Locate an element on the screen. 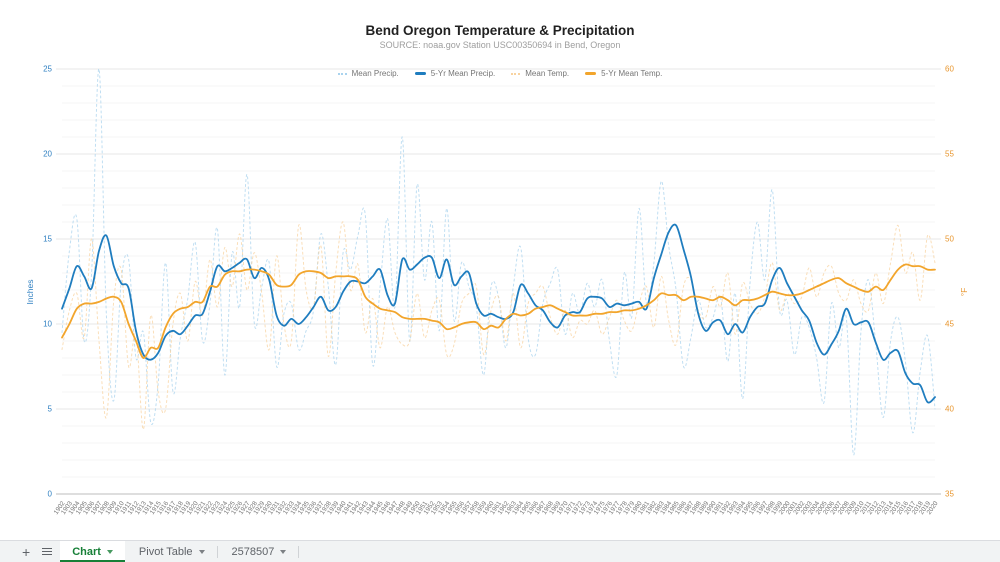  tab-label: Chart is located at coordinates (86, 551).